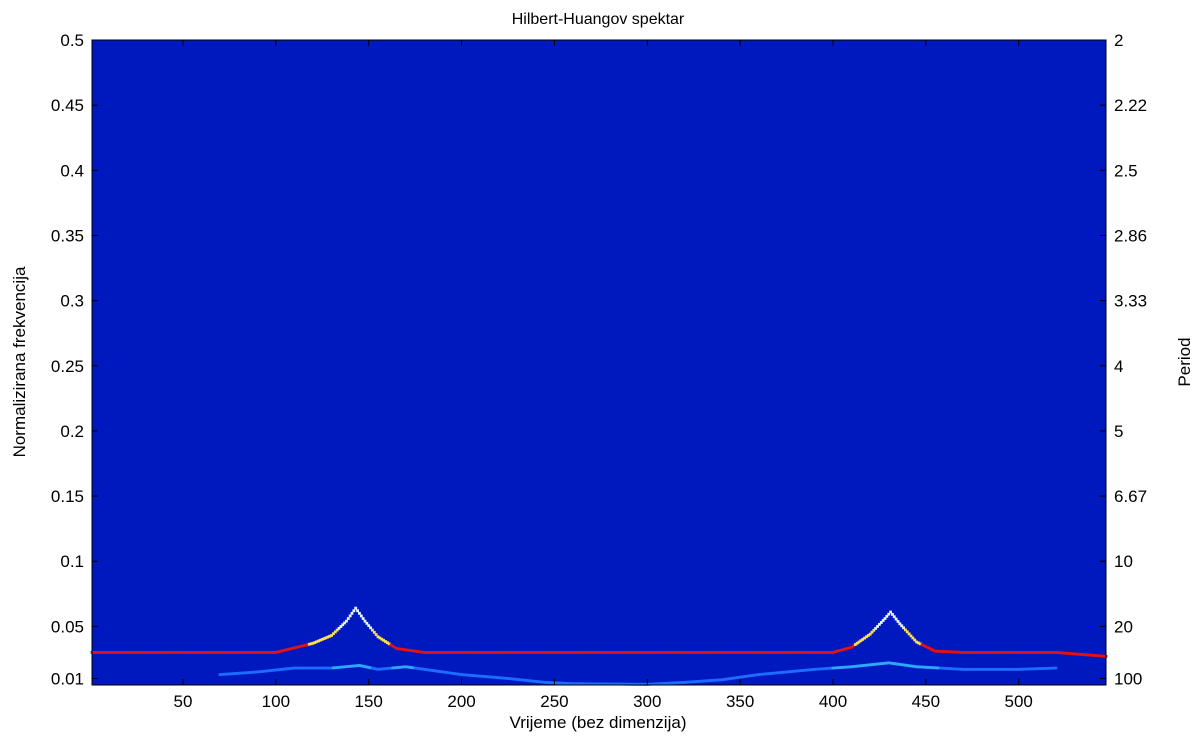 Image resolution: width=1203 pixels, height=736 pixels. Describe the element at coordinates (72, 431) in the screenshot. I see `y-tick-label: 0.2` at that location.